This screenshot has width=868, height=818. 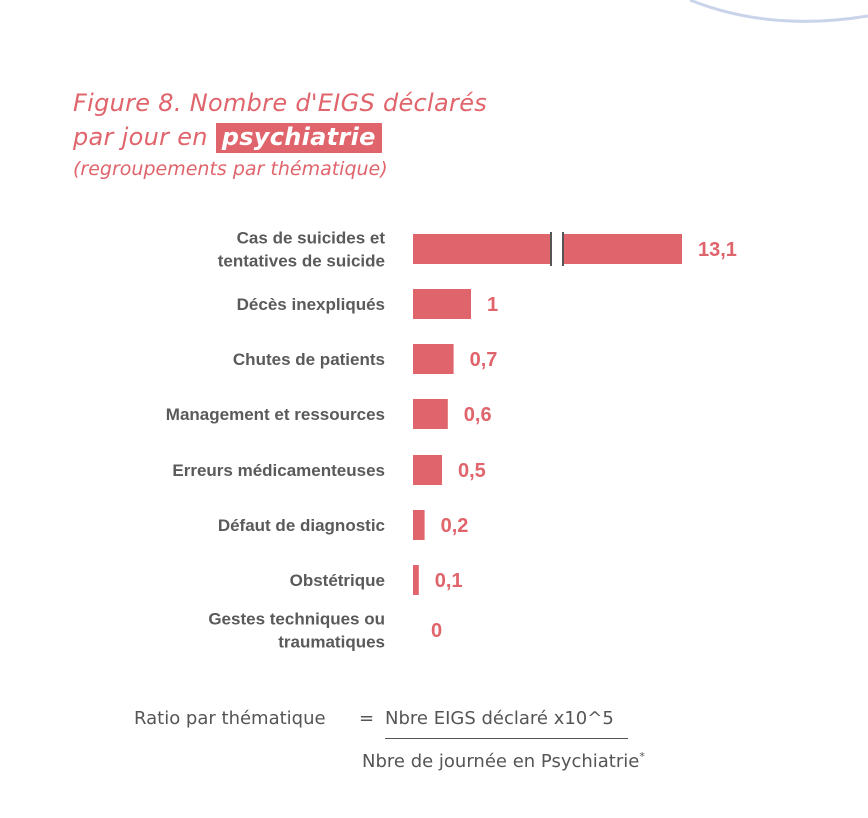 I want to click on formula-numerator: Nbre EIGS déclaré x10^5, so click(x=499, y=718).